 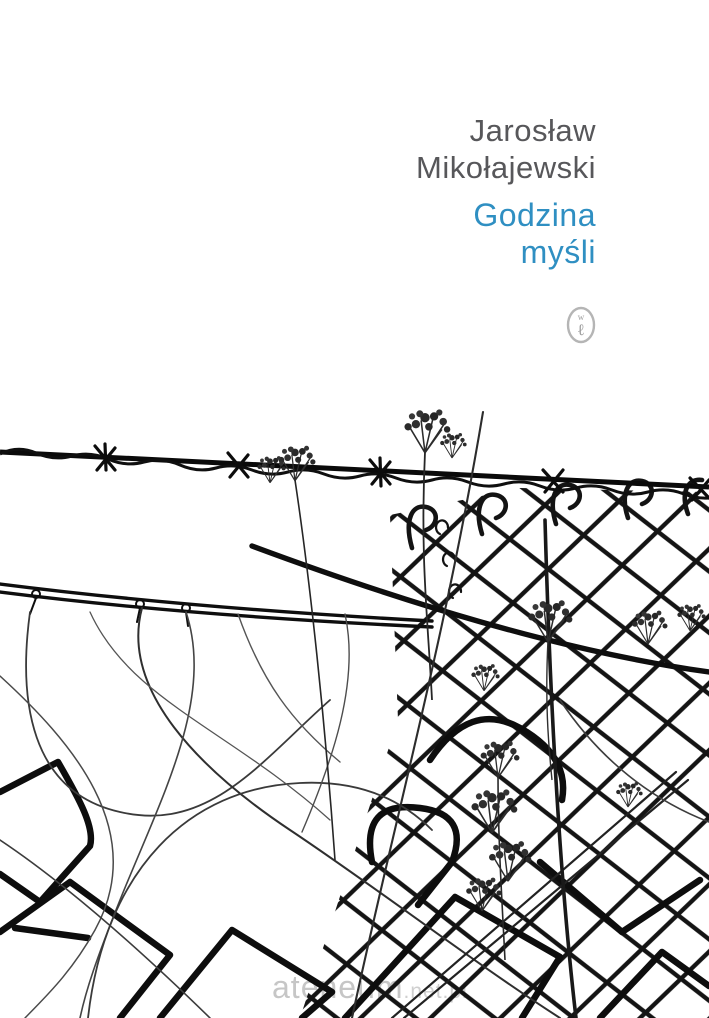 I want to click on book-title: Godzina myśli, so click(x=506, y=234).